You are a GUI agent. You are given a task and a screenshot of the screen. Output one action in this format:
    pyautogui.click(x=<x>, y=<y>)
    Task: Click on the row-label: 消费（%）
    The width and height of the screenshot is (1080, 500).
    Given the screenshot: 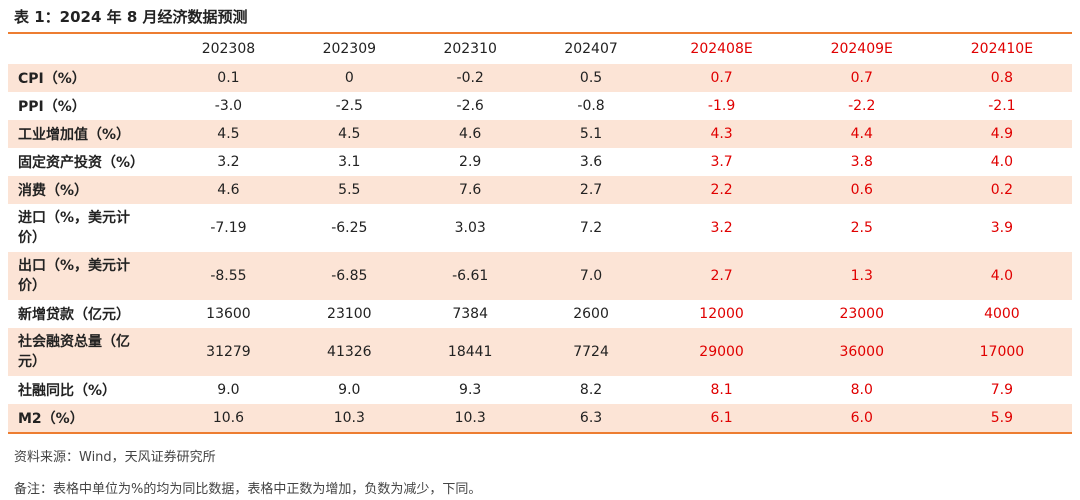 What is the action you would take?
    pyautogui.click(x=53, y=191)
    